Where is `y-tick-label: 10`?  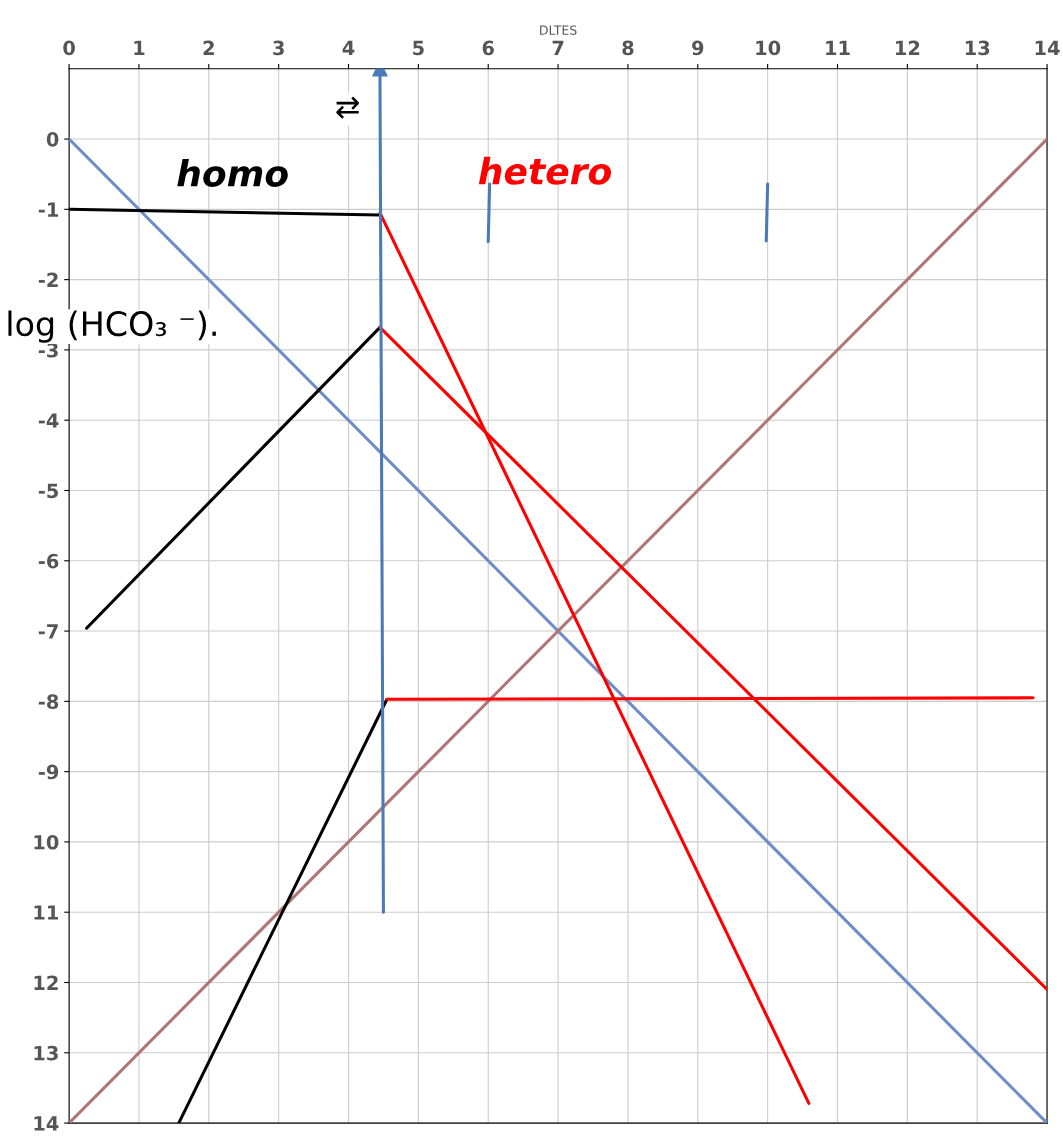
y-tick-label: 10 is located at coordinates (46, 842).